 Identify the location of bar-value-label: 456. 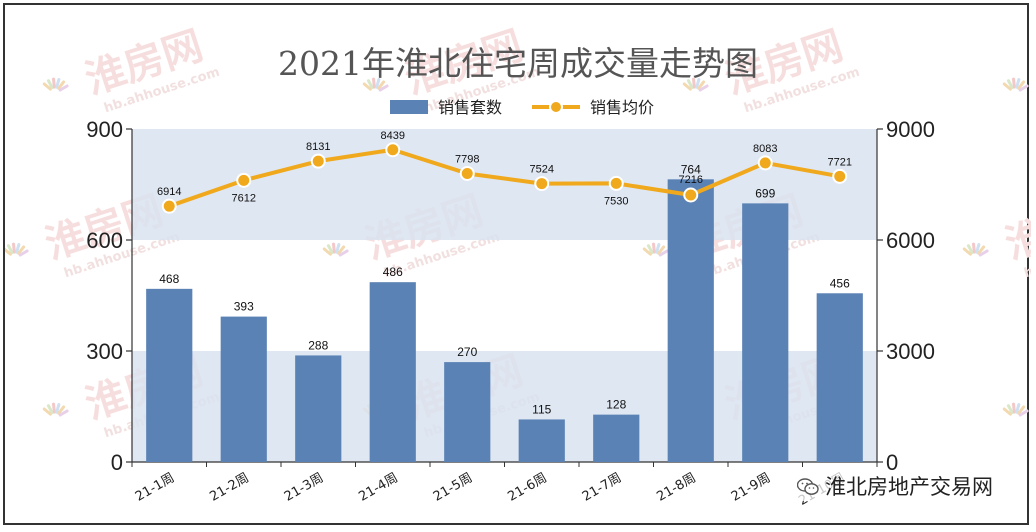
(840, 283).